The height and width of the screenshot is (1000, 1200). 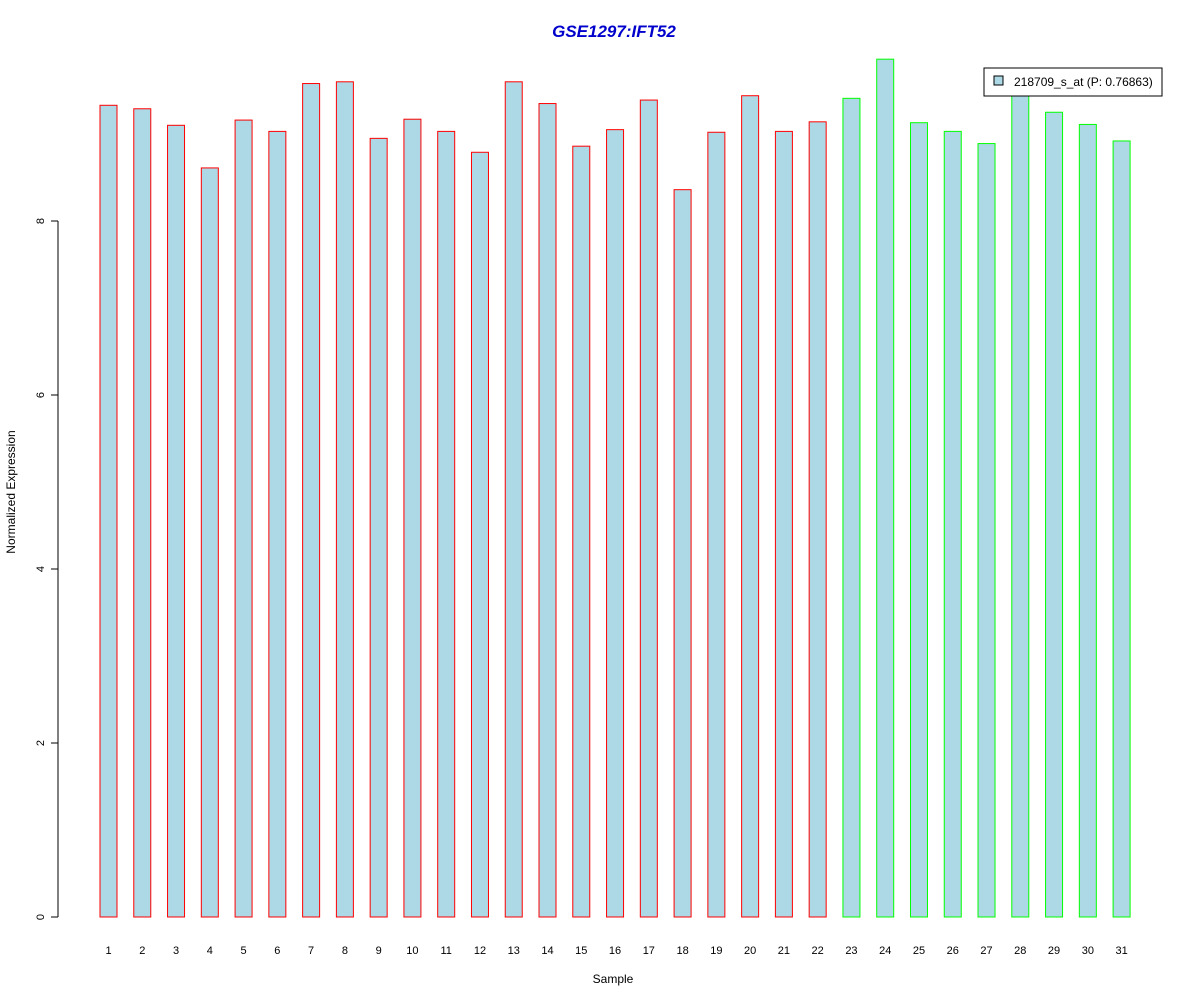 What do you see at coordinates (176, 951) in the screenshot?
I see `x-tick-label: 3` at bounding box center [176, 951].